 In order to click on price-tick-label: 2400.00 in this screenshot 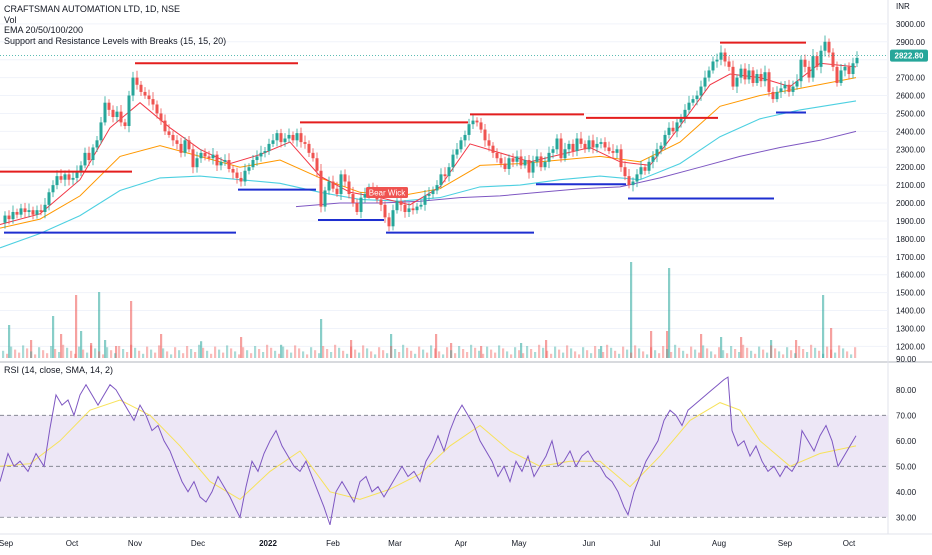, I will do `click(910, 131)`.